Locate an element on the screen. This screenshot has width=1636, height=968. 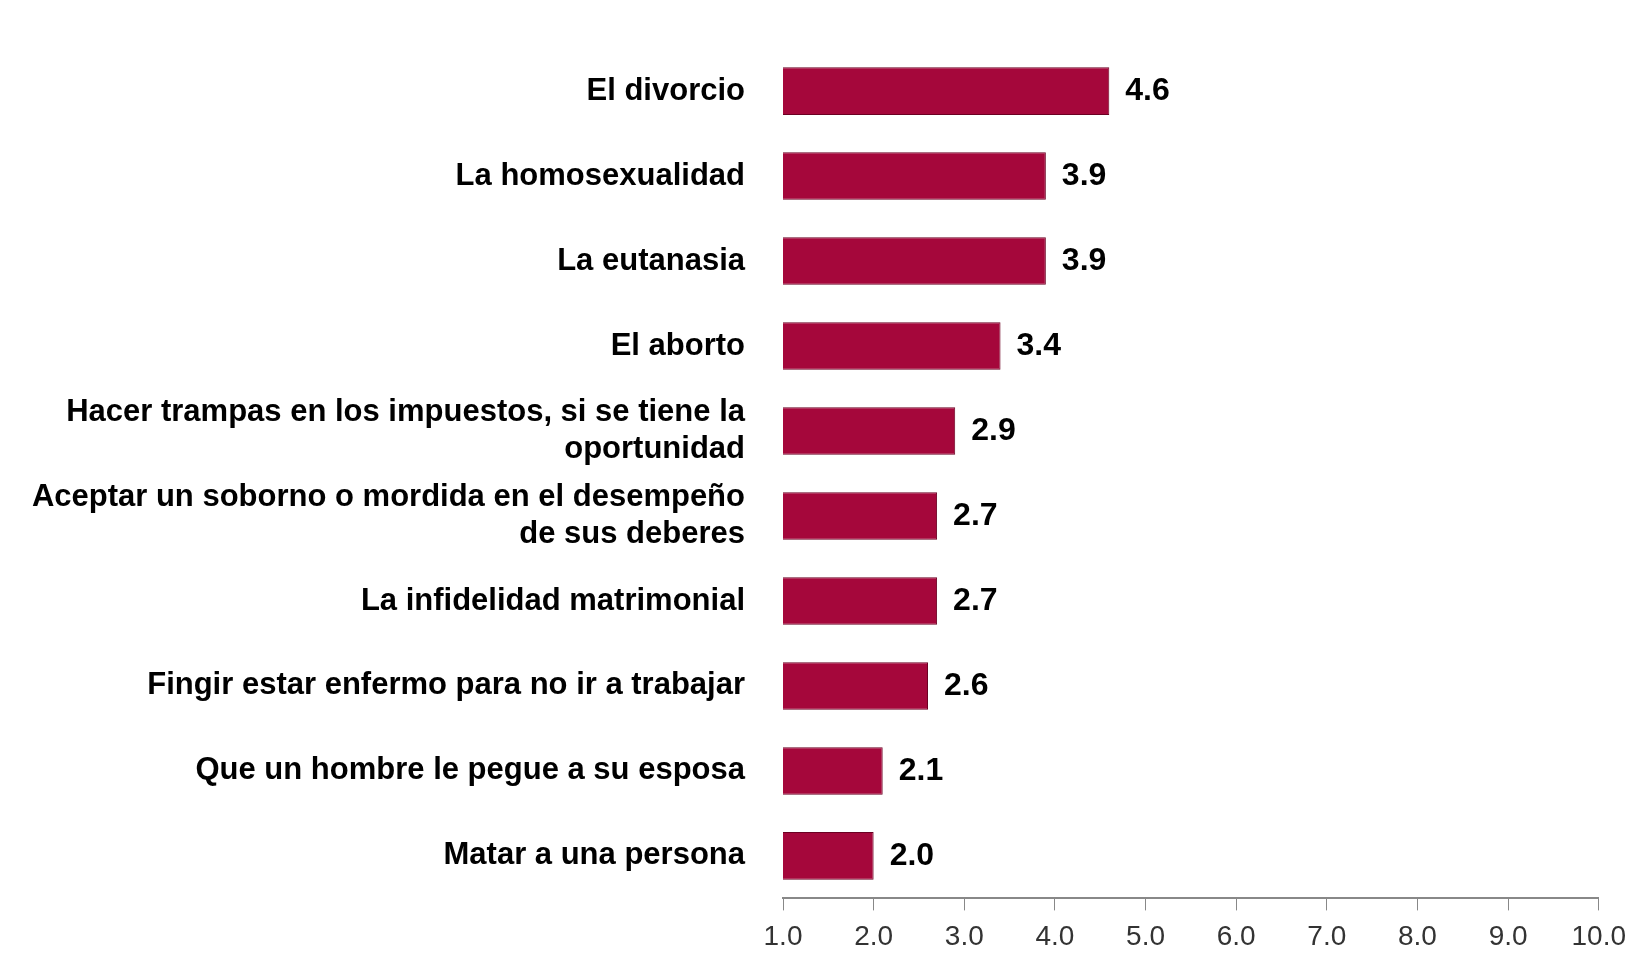
y-tick-label: La homosexualidad is located at coordinates (600, 174).